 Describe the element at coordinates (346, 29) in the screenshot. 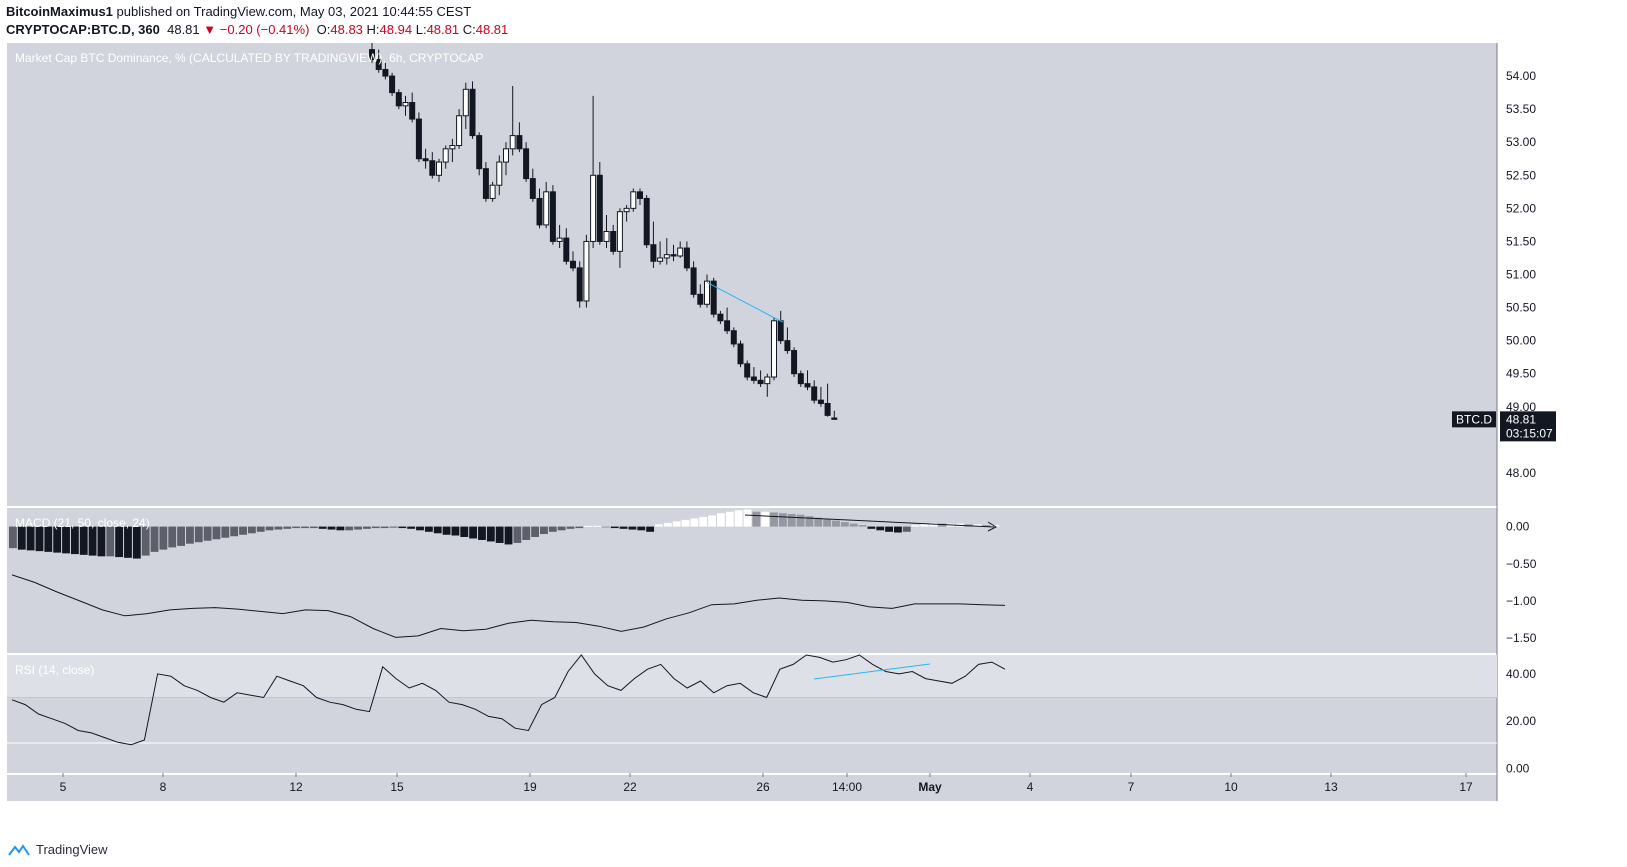

I see `open-value: 48.83` at that location.